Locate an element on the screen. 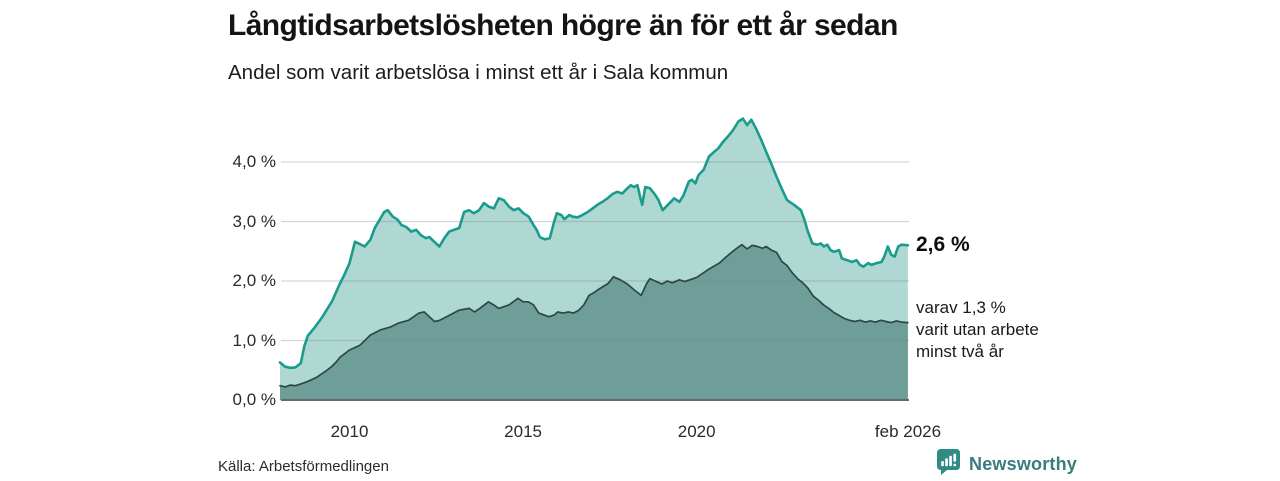 Image resolution: width=1280 pixels, height=481 pixels. breakdown-annotation-line: varav 1,3 % is located at coordinates (961, 307).